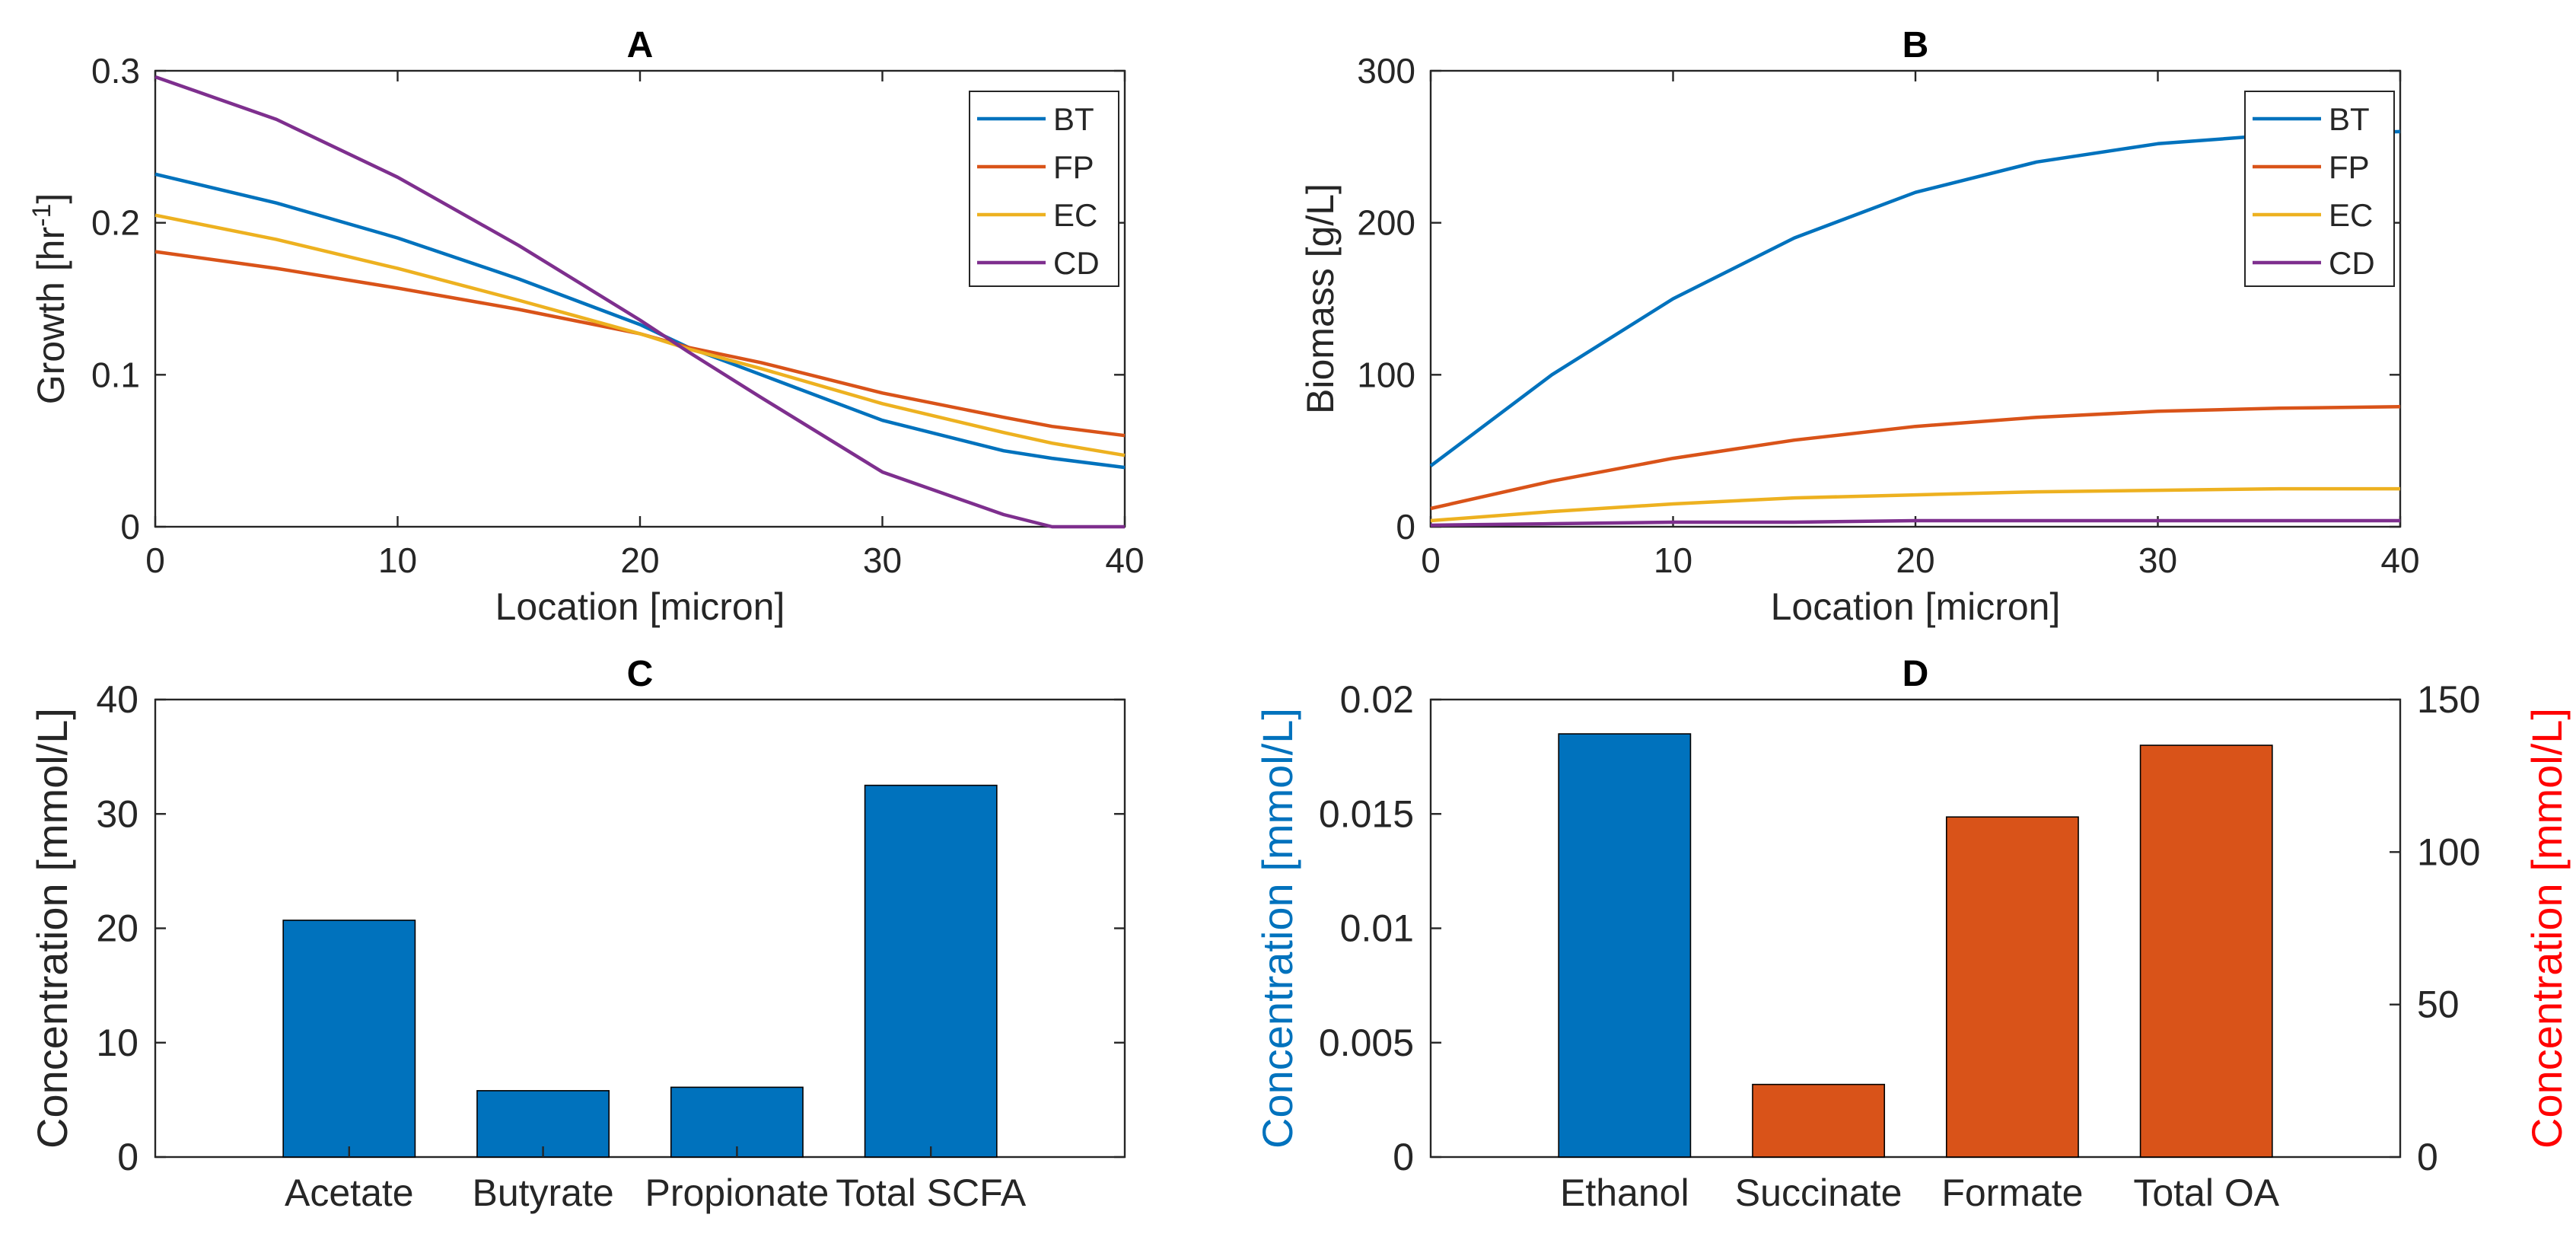  What do you see at coordinates (1277, 928) in the screenshot?
I see `D-left-y-axis-label: Concentration [mmol/L]` at bounding box center [1277, 928].